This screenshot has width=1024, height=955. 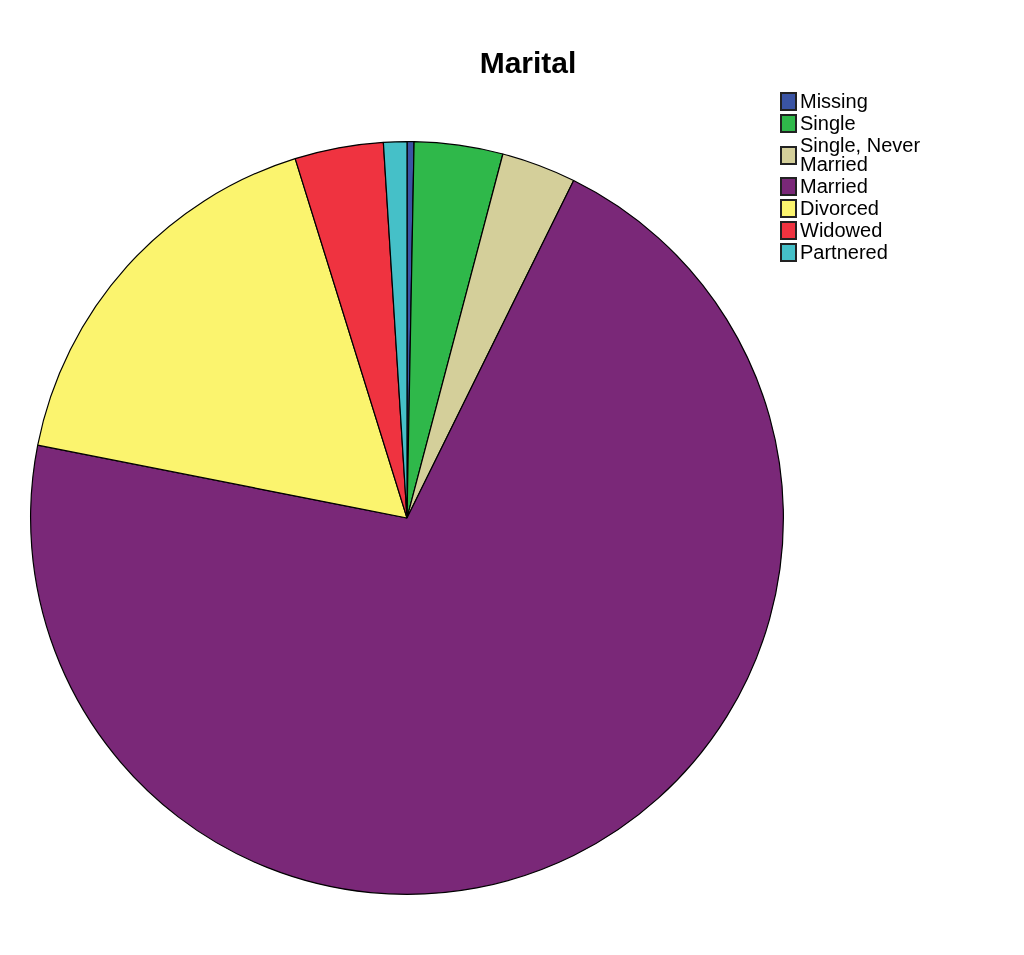 What do you see at coordinates (528, 63) in the screenshot?
I see `chart-title: Marital` at bounding box center [528, 63].